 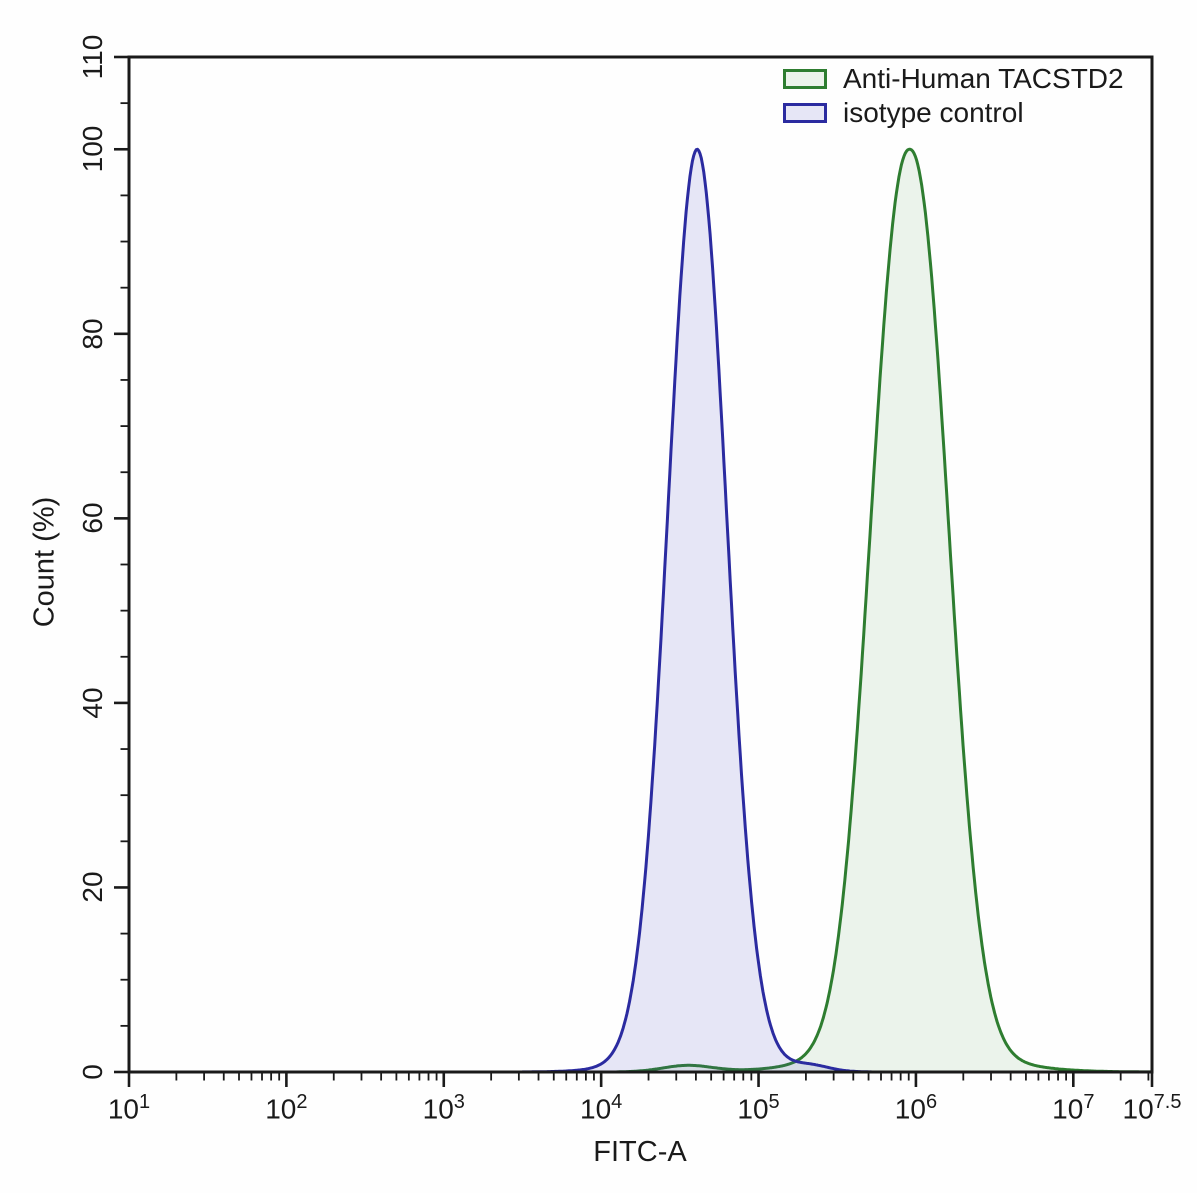 I want to click on y-tick-label: 40, so click(x=92, y=703).